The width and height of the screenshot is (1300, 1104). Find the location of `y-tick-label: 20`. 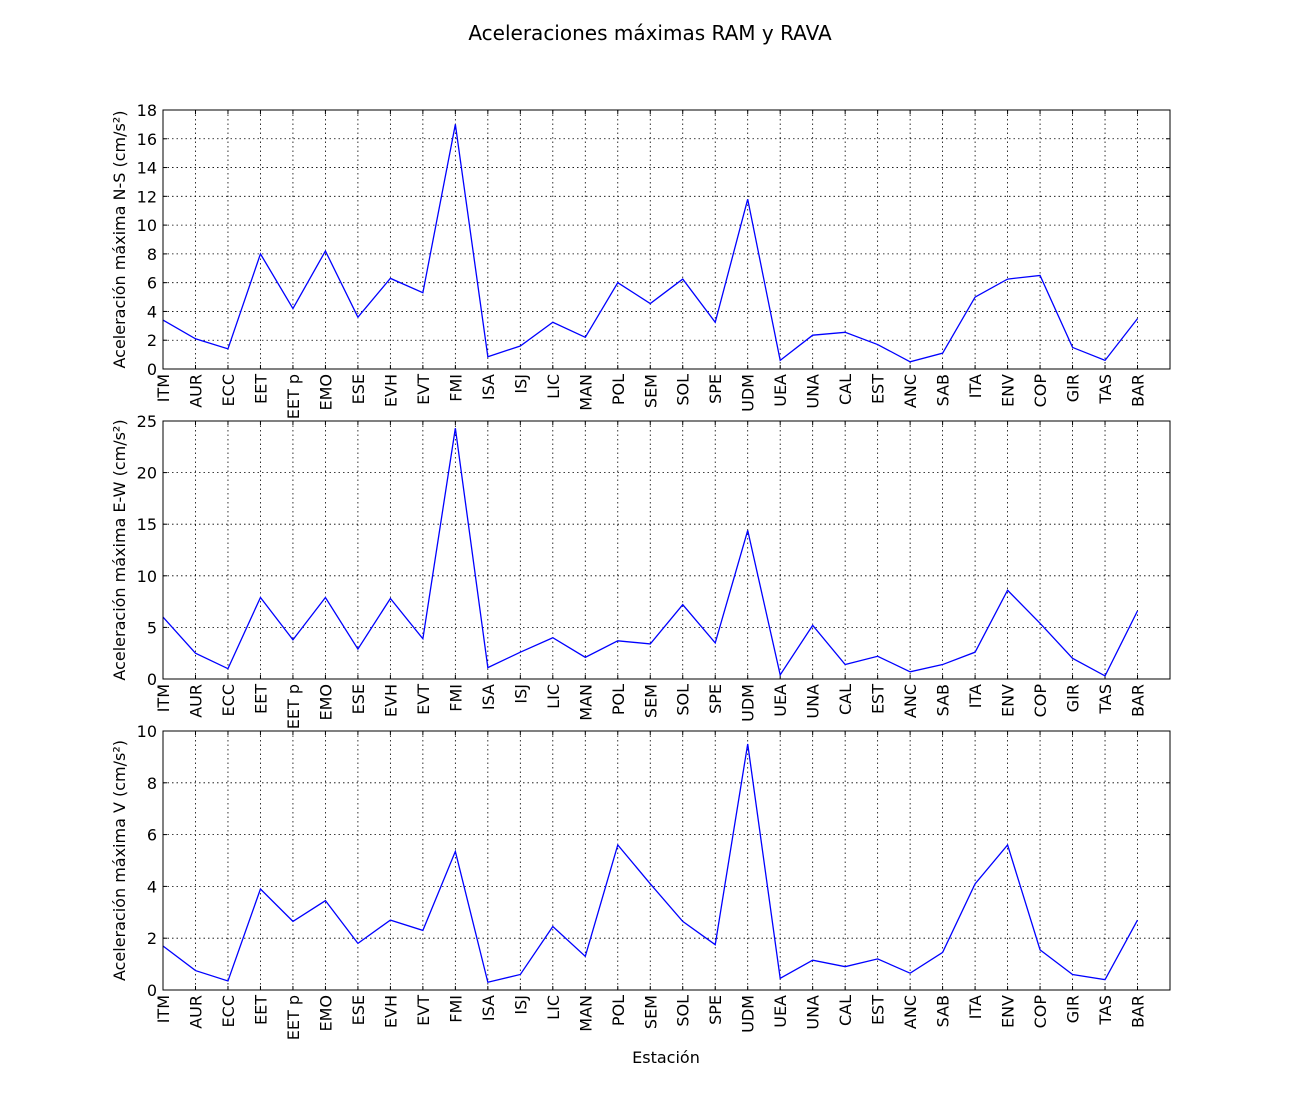

y-tick-label: 20 is located at coordinates (147, 473).